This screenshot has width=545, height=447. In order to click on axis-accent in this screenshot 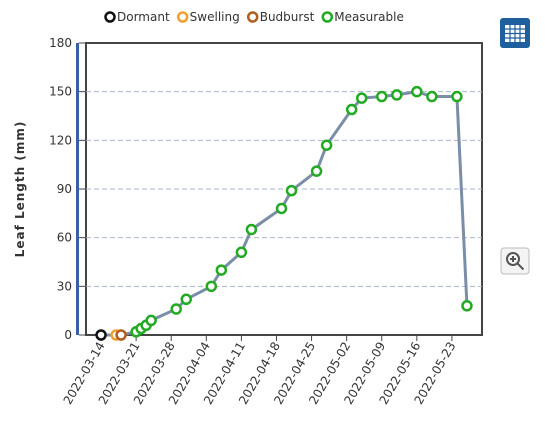, I will do `click(77, 189)`.